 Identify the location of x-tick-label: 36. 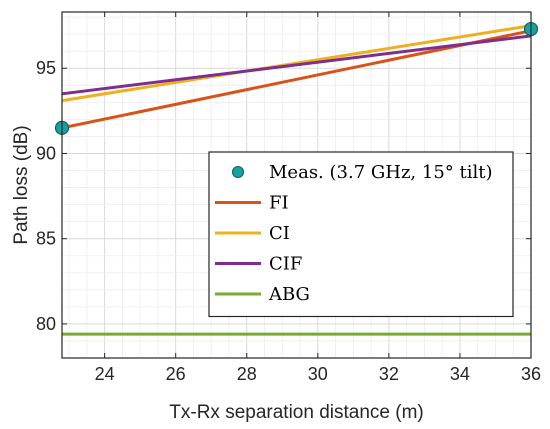
(531, 374).